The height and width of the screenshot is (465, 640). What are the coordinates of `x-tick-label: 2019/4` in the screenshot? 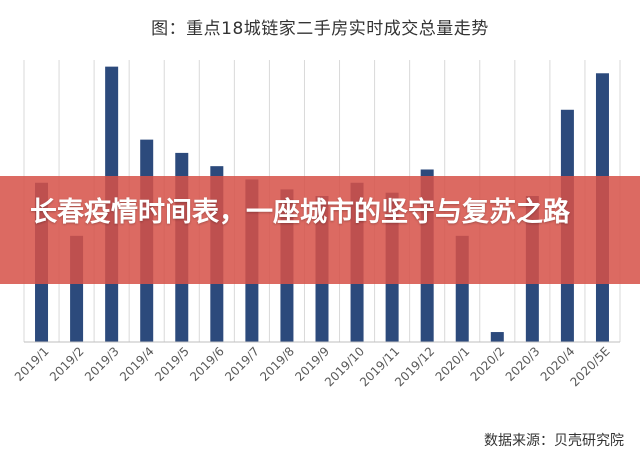 It's located at (137, 364).